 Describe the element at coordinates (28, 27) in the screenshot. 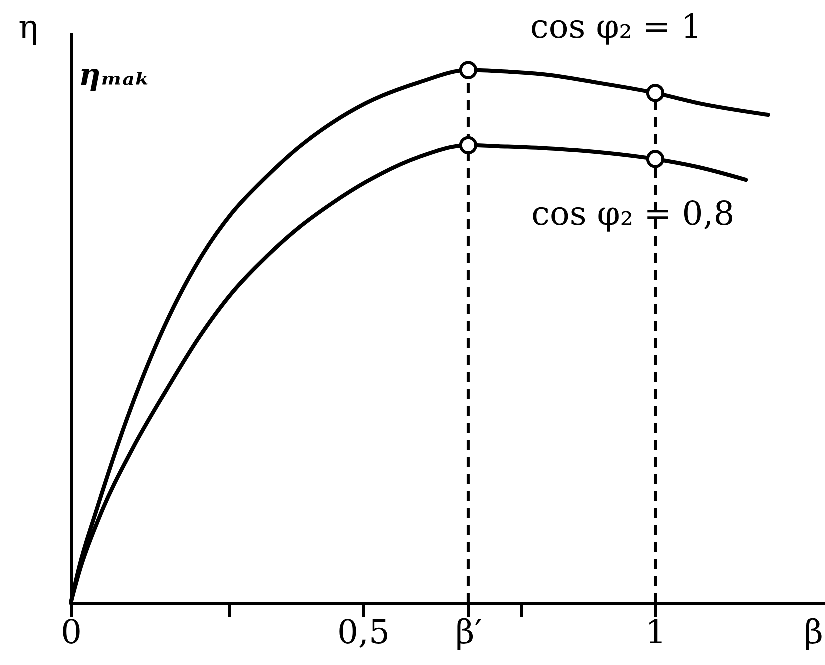

I see `y-axis-title: η` at that location.